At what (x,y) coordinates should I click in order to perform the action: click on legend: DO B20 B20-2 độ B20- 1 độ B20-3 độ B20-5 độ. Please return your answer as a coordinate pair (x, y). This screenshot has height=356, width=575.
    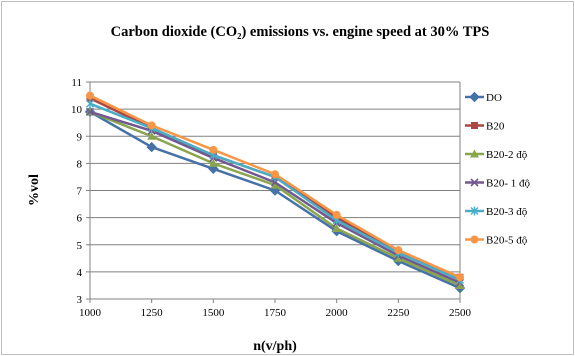
    Looking at the image, I should click on (498, 169).